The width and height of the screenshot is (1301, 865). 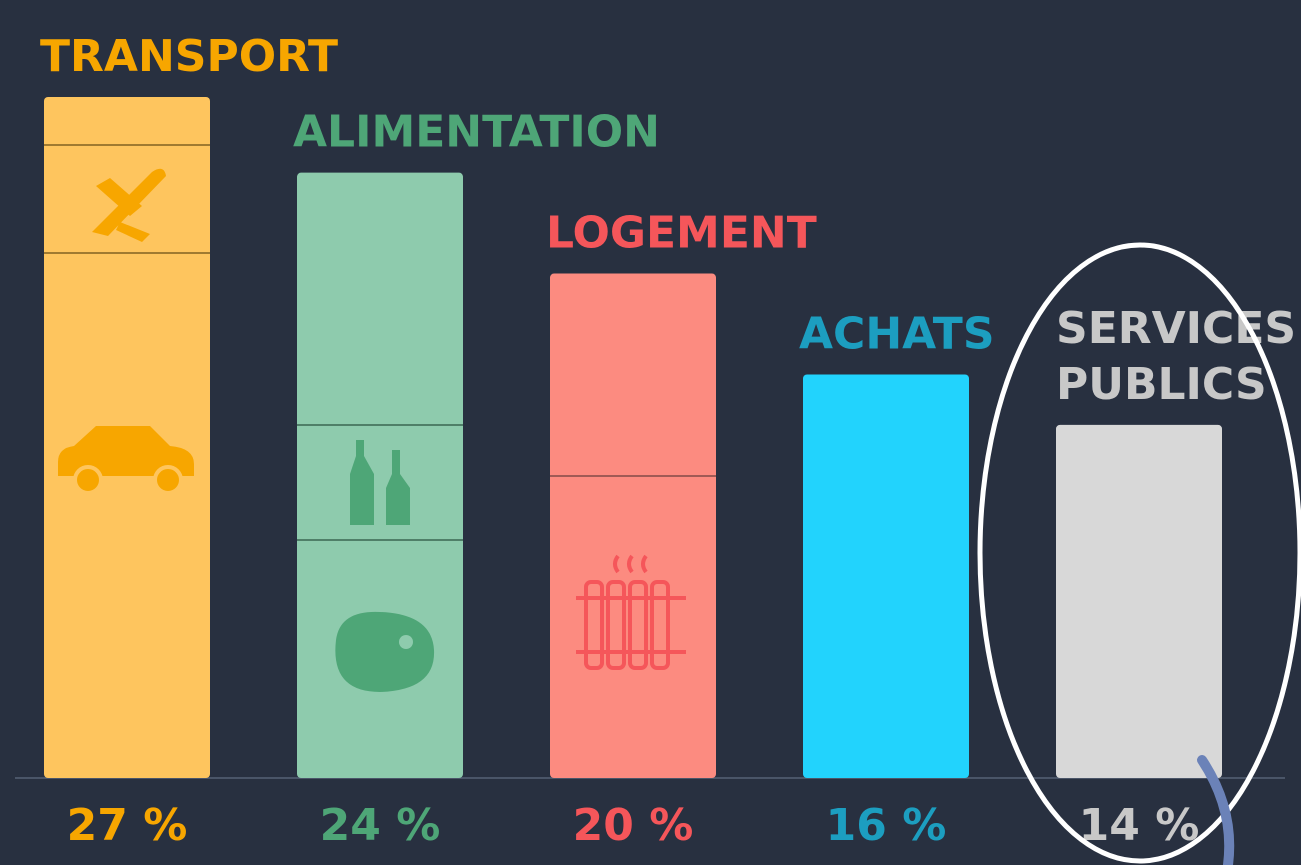 What do you see at coordinates (380, 825) in the screenshot?
I see `value-label: 24 %` at bounding box center [380, 825].